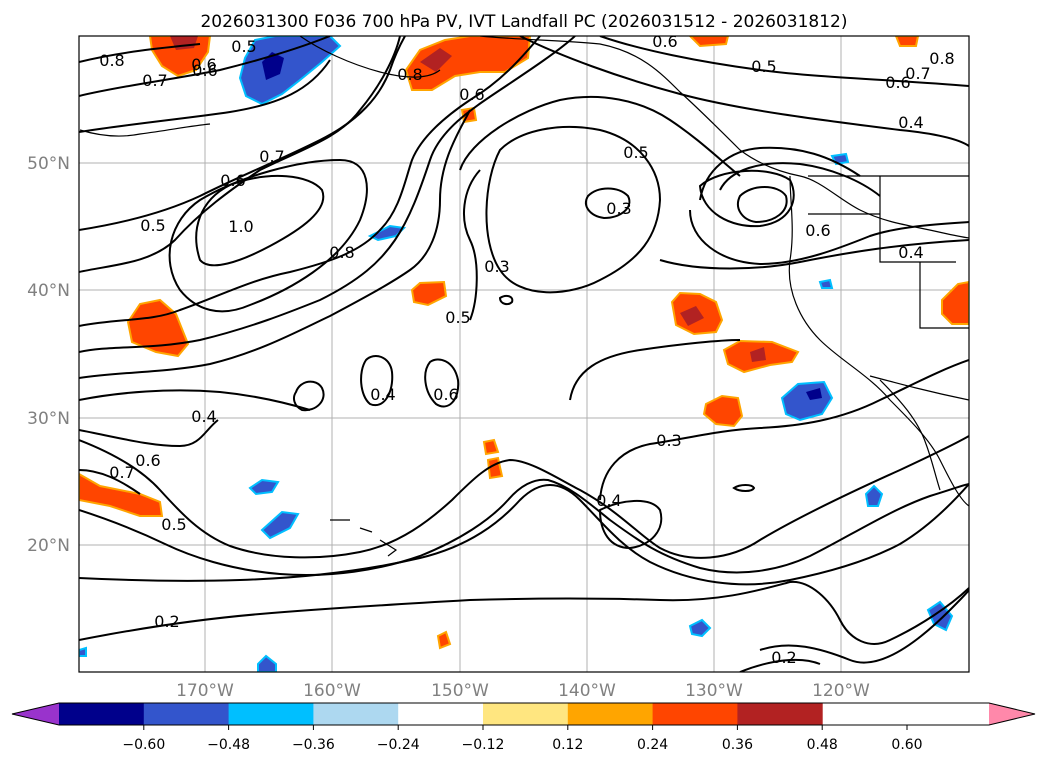 This screenshot has height=765, width=1047. I want to click on lon-label: 150°W, so click(460, 691).